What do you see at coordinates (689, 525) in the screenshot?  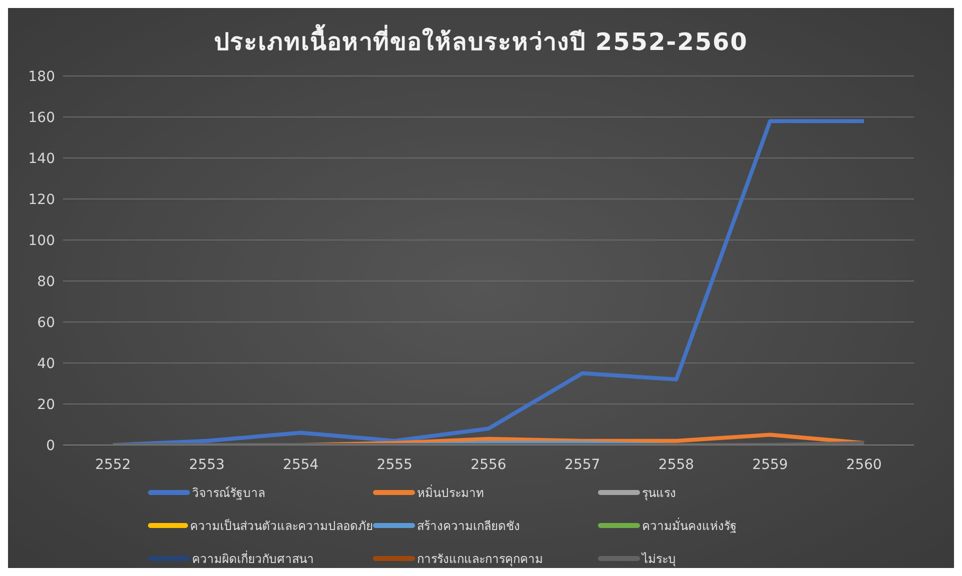 I see `legend-label: ความมั่นคงแห่งรัฐ` at bounding box center [689, 525].